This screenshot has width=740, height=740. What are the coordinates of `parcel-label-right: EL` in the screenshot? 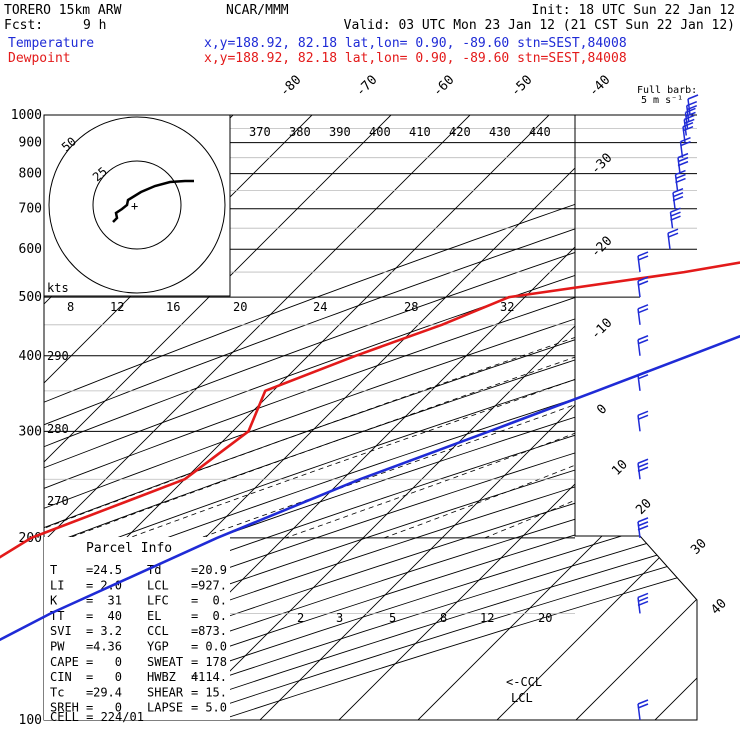 It's located at (154, 616).